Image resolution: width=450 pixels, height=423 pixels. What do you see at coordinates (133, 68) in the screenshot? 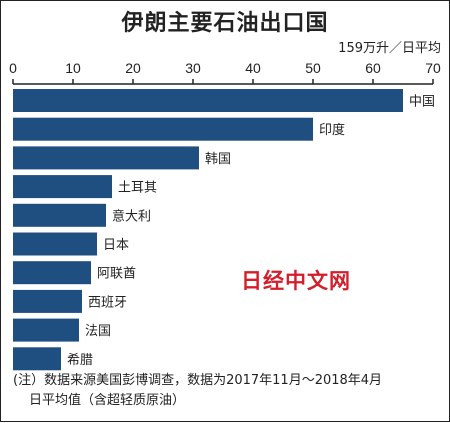
I see `x-tick-label: 20` at bounding box center [133, 68].